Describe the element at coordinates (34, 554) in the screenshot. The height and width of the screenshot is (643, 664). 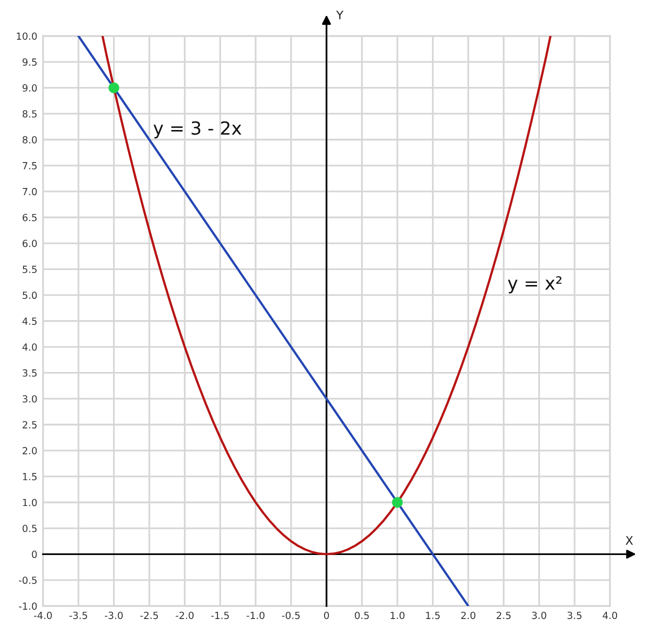
I see `y-tick-label: 0` at that location.